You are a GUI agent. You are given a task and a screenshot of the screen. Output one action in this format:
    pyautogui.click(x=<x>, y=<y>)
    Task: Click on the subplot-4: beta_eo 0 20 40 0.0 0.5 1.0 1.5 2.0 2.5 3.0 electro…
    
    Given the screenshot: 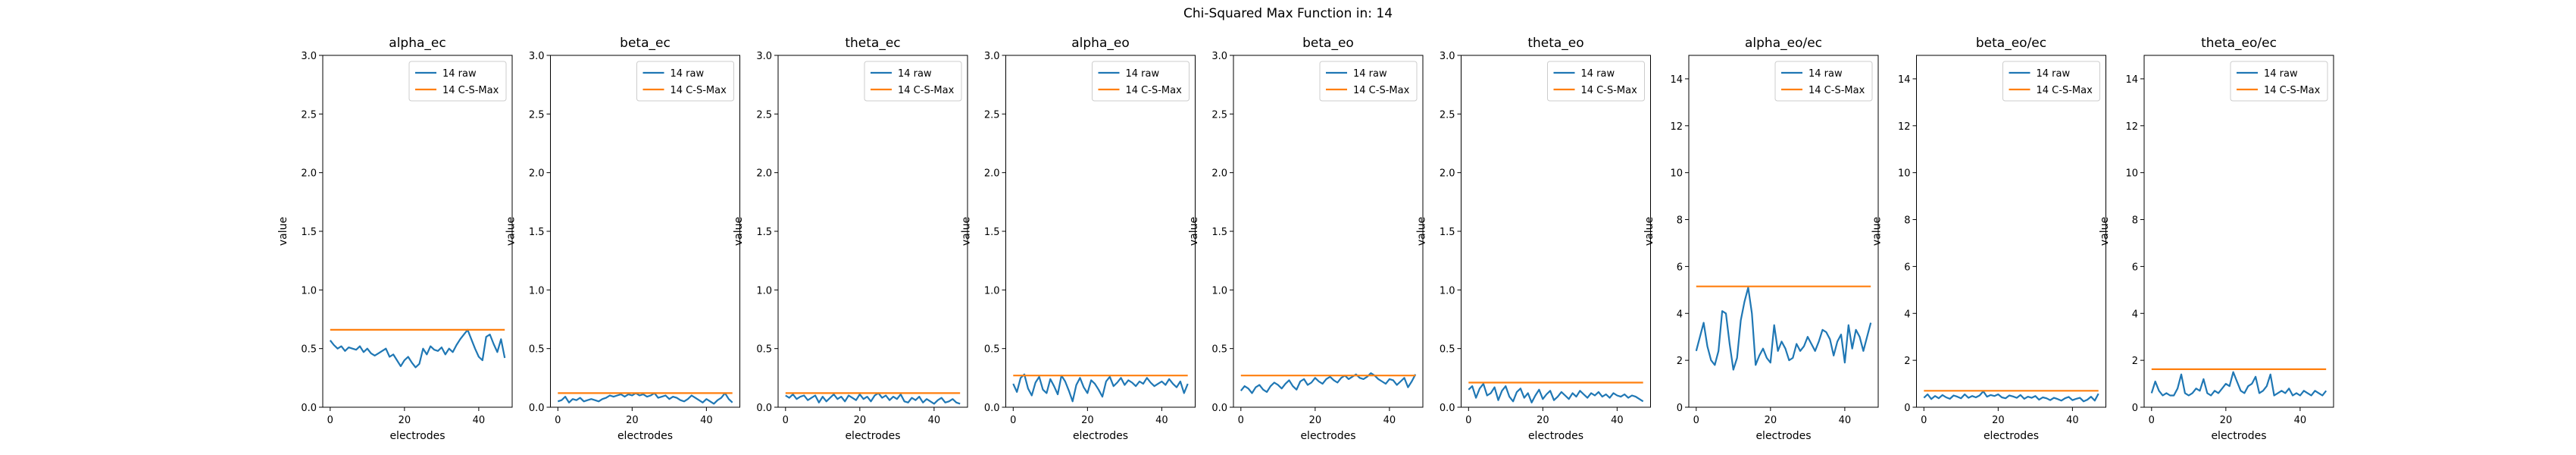 What is the action you would take?
    pyautogui.click(x=1306, y=239)
    